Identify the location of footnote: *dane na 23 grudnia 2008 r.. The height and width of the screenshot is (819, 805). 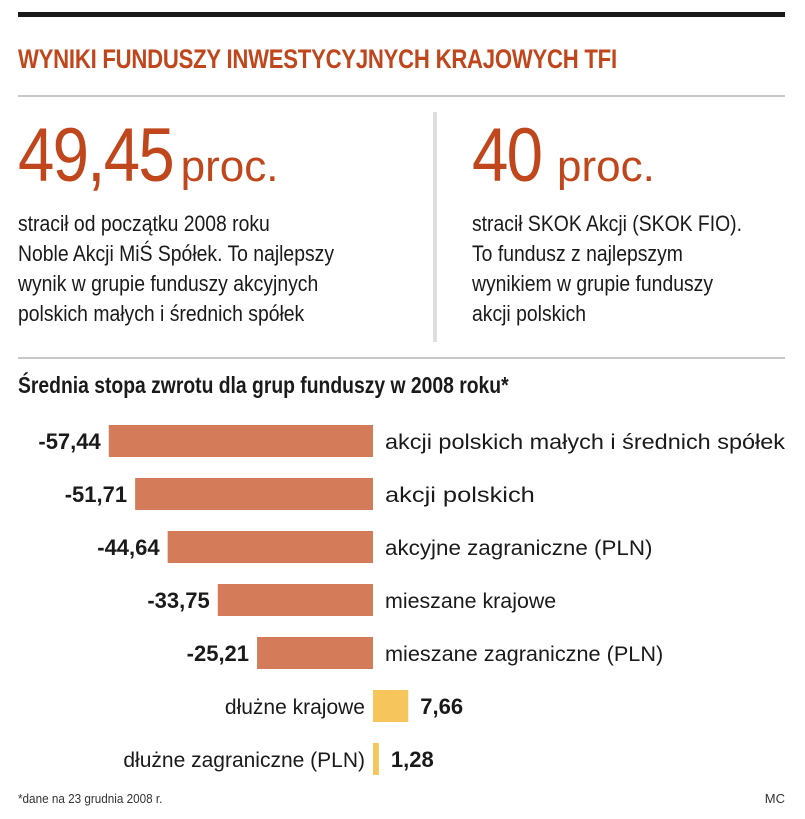
(90, 798).